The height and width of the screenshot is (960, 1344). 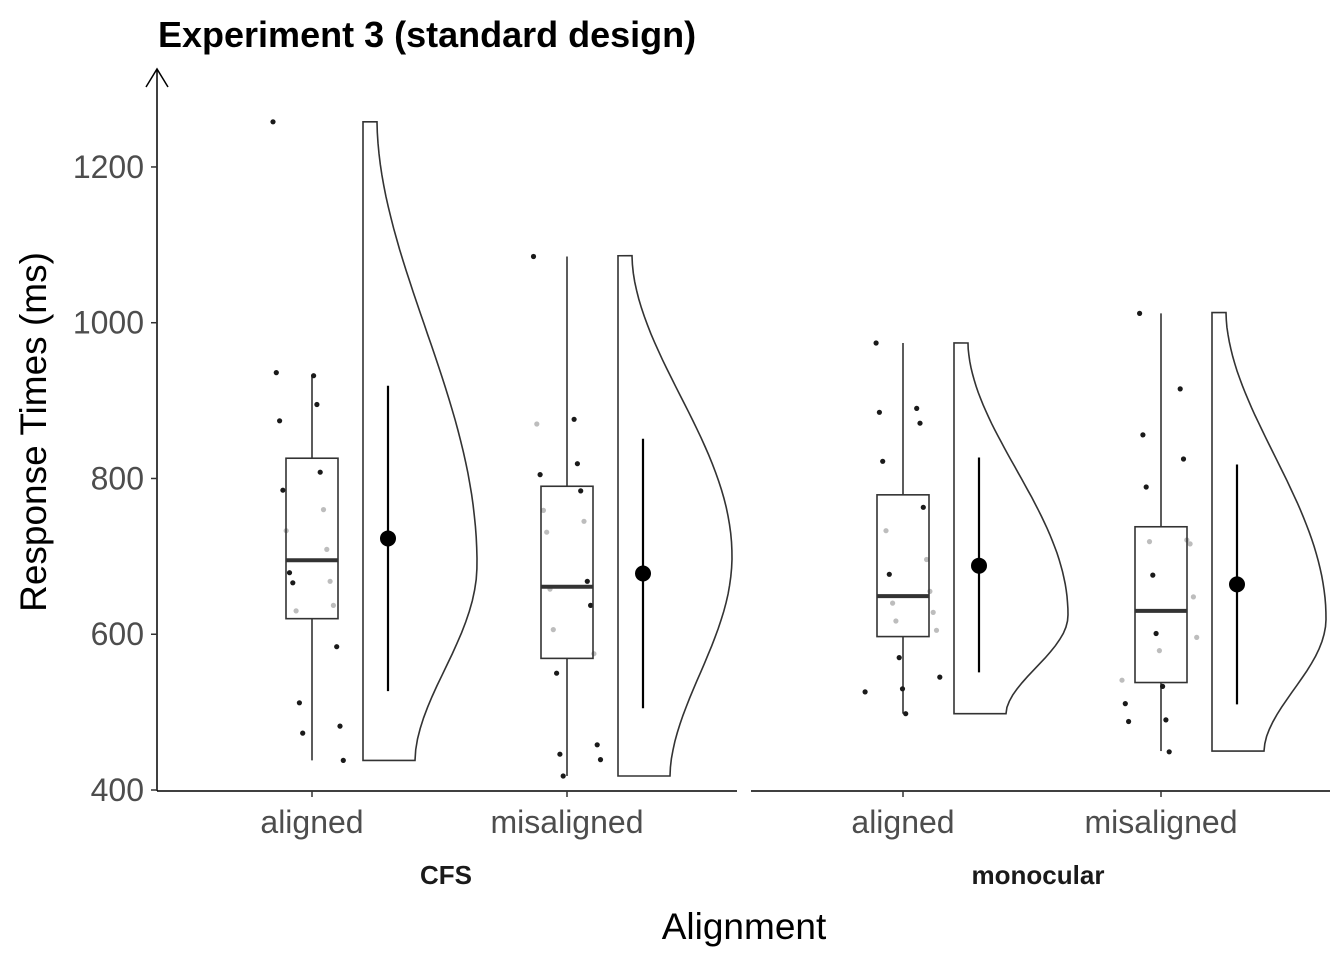 What do you see at coordinates (117, 478) in the screenshot?
I see `y-tick-label: 800` at bounding box center [117, 478].